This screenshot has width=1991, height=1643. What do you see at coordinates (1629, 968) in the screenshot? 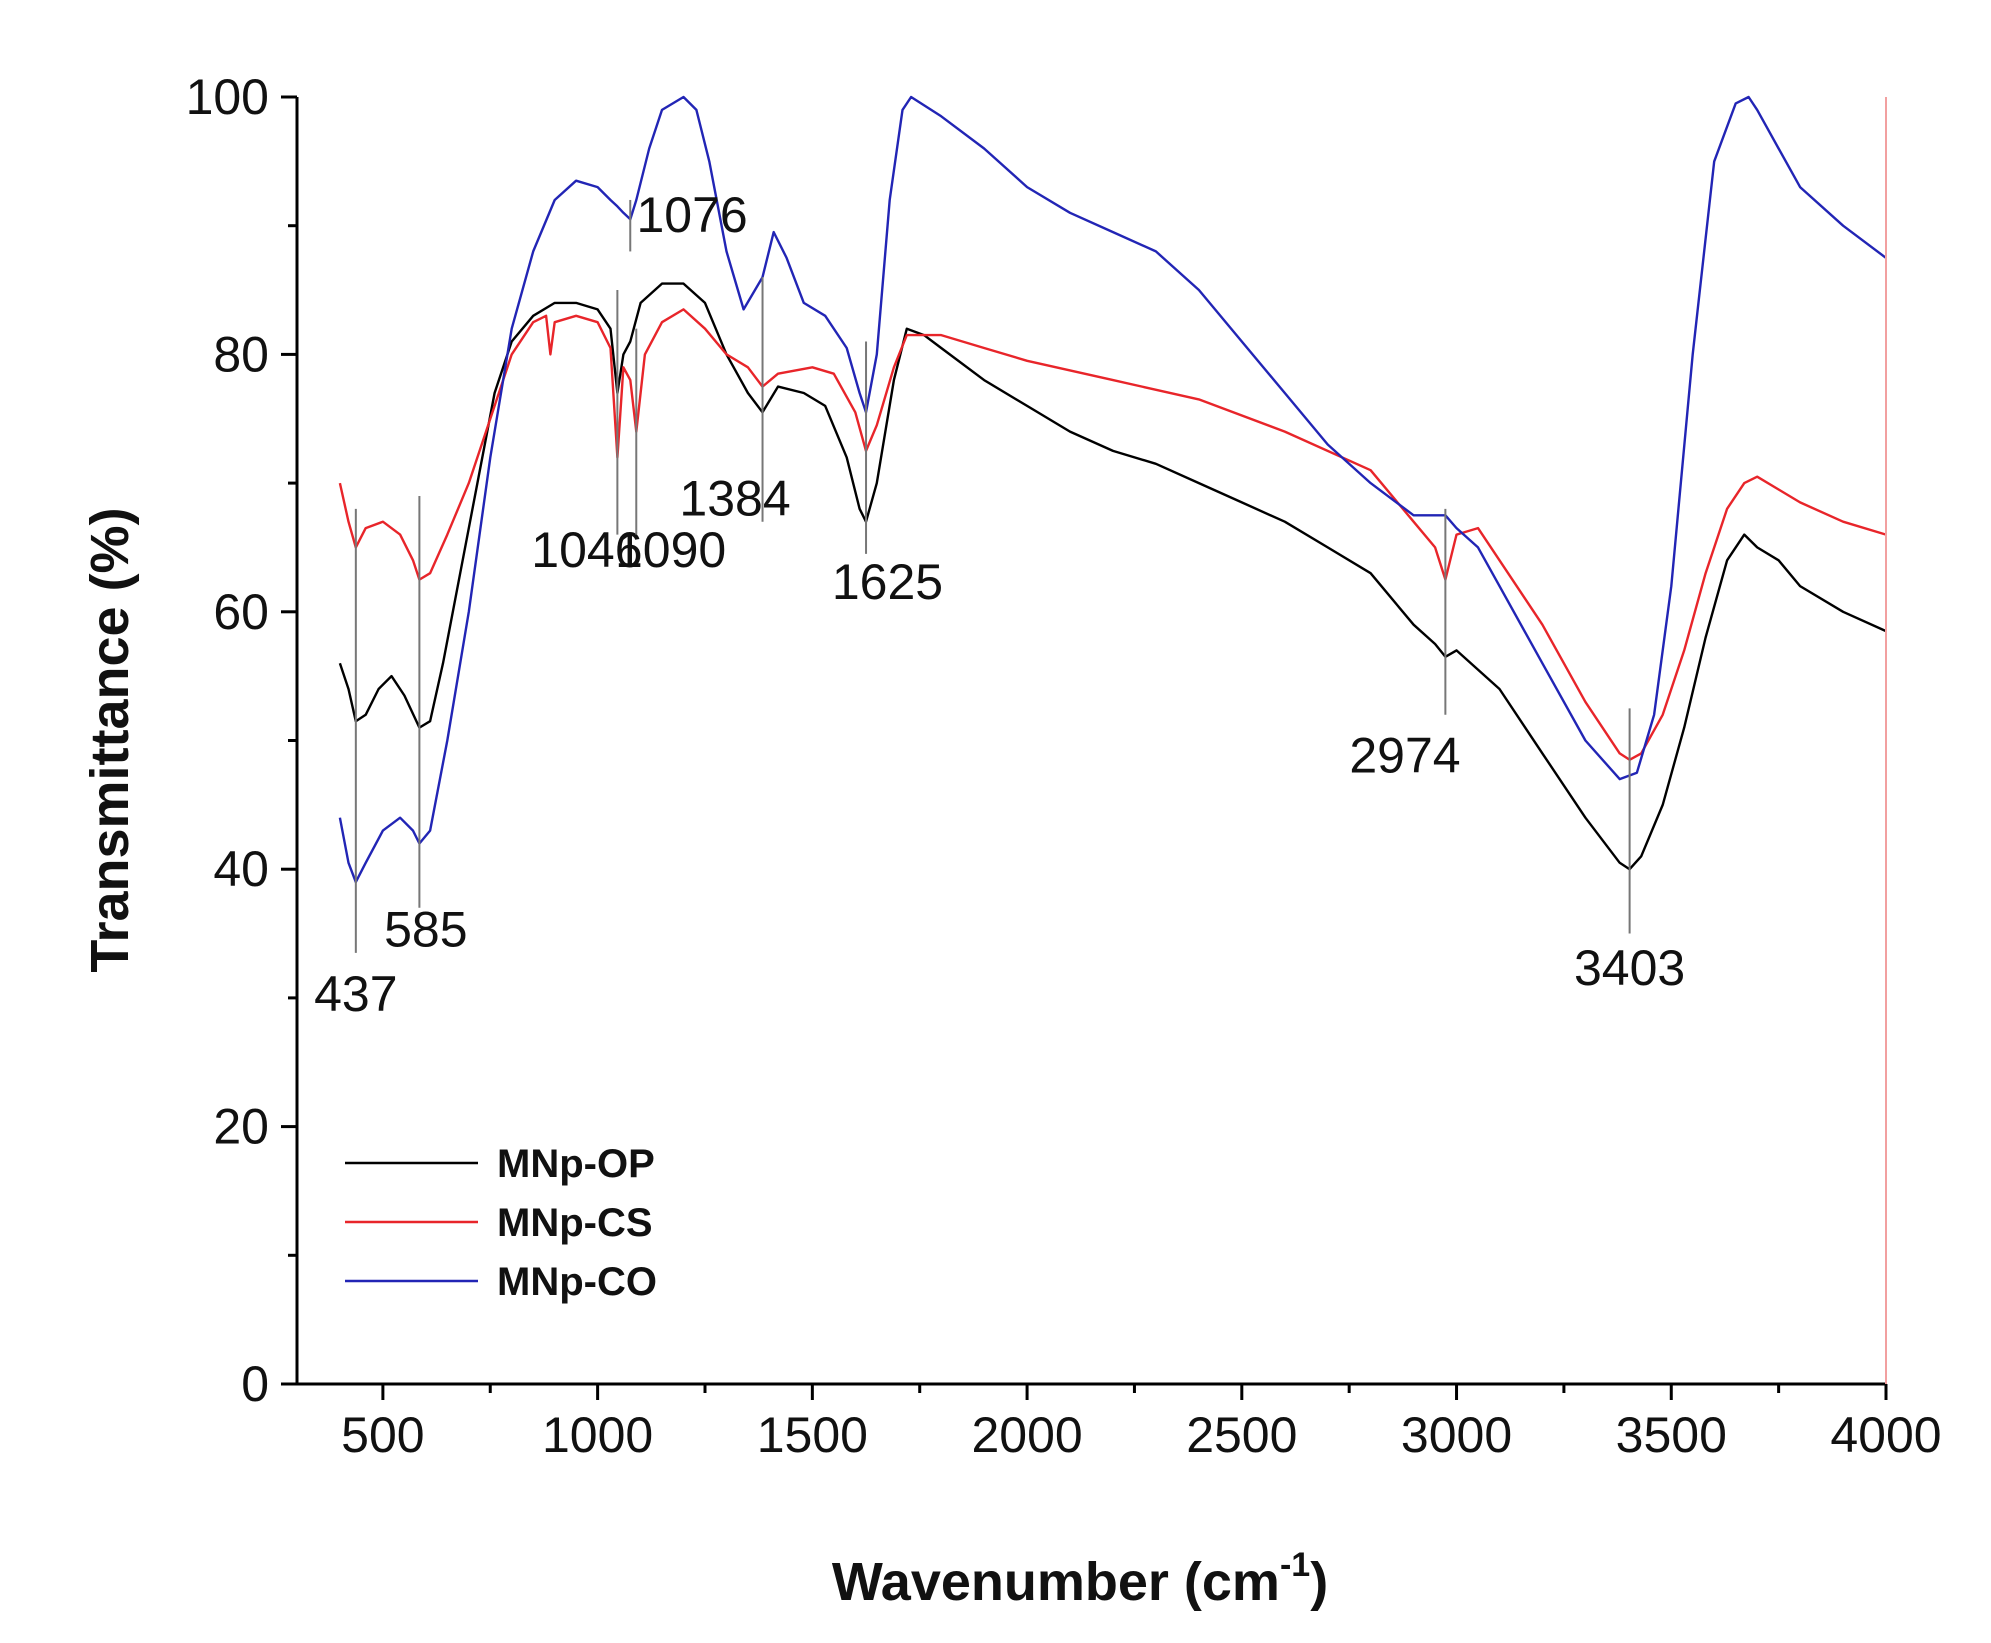
I see `peak-label-3403: 3403` at bounding box center [1629, 968].